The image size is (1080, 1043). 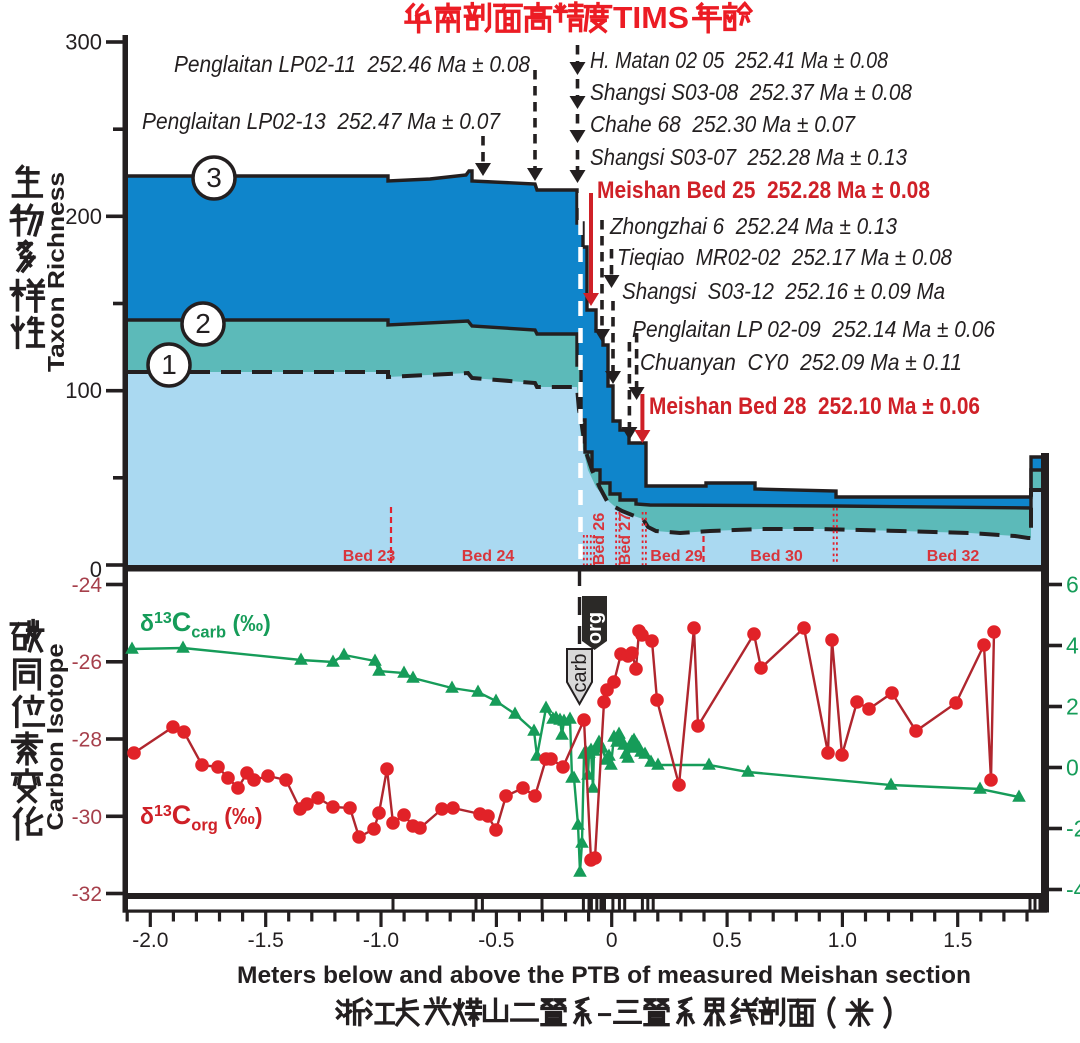 What do you see at coordinates (83, 216) in the screenshot?
I see `svg-text: 200` at bounding box center [83, 216].